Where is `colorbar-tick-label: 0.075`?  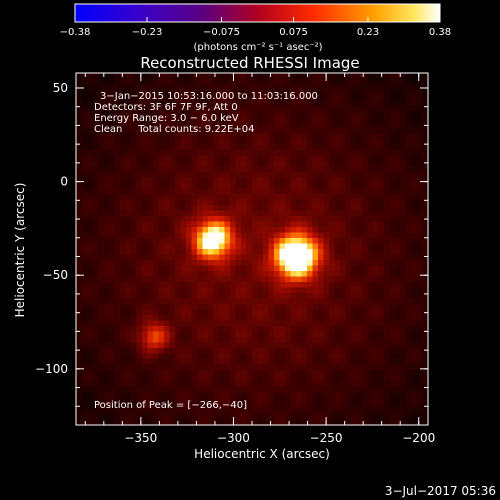
colorbar-tick-label: 0.075 is located at coordinates (293, 32).